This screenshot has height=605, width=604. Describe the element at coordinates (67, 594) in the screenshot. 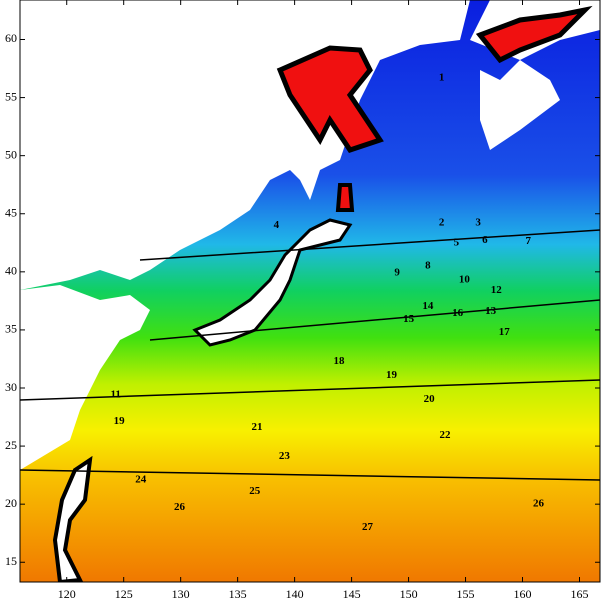

I see `x-tick-label: 120` at that location.